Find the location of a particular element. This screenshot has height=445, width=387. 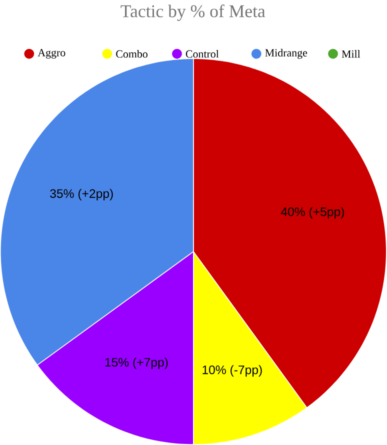

legend-label: Aggro is located at coordinates (52, 54).